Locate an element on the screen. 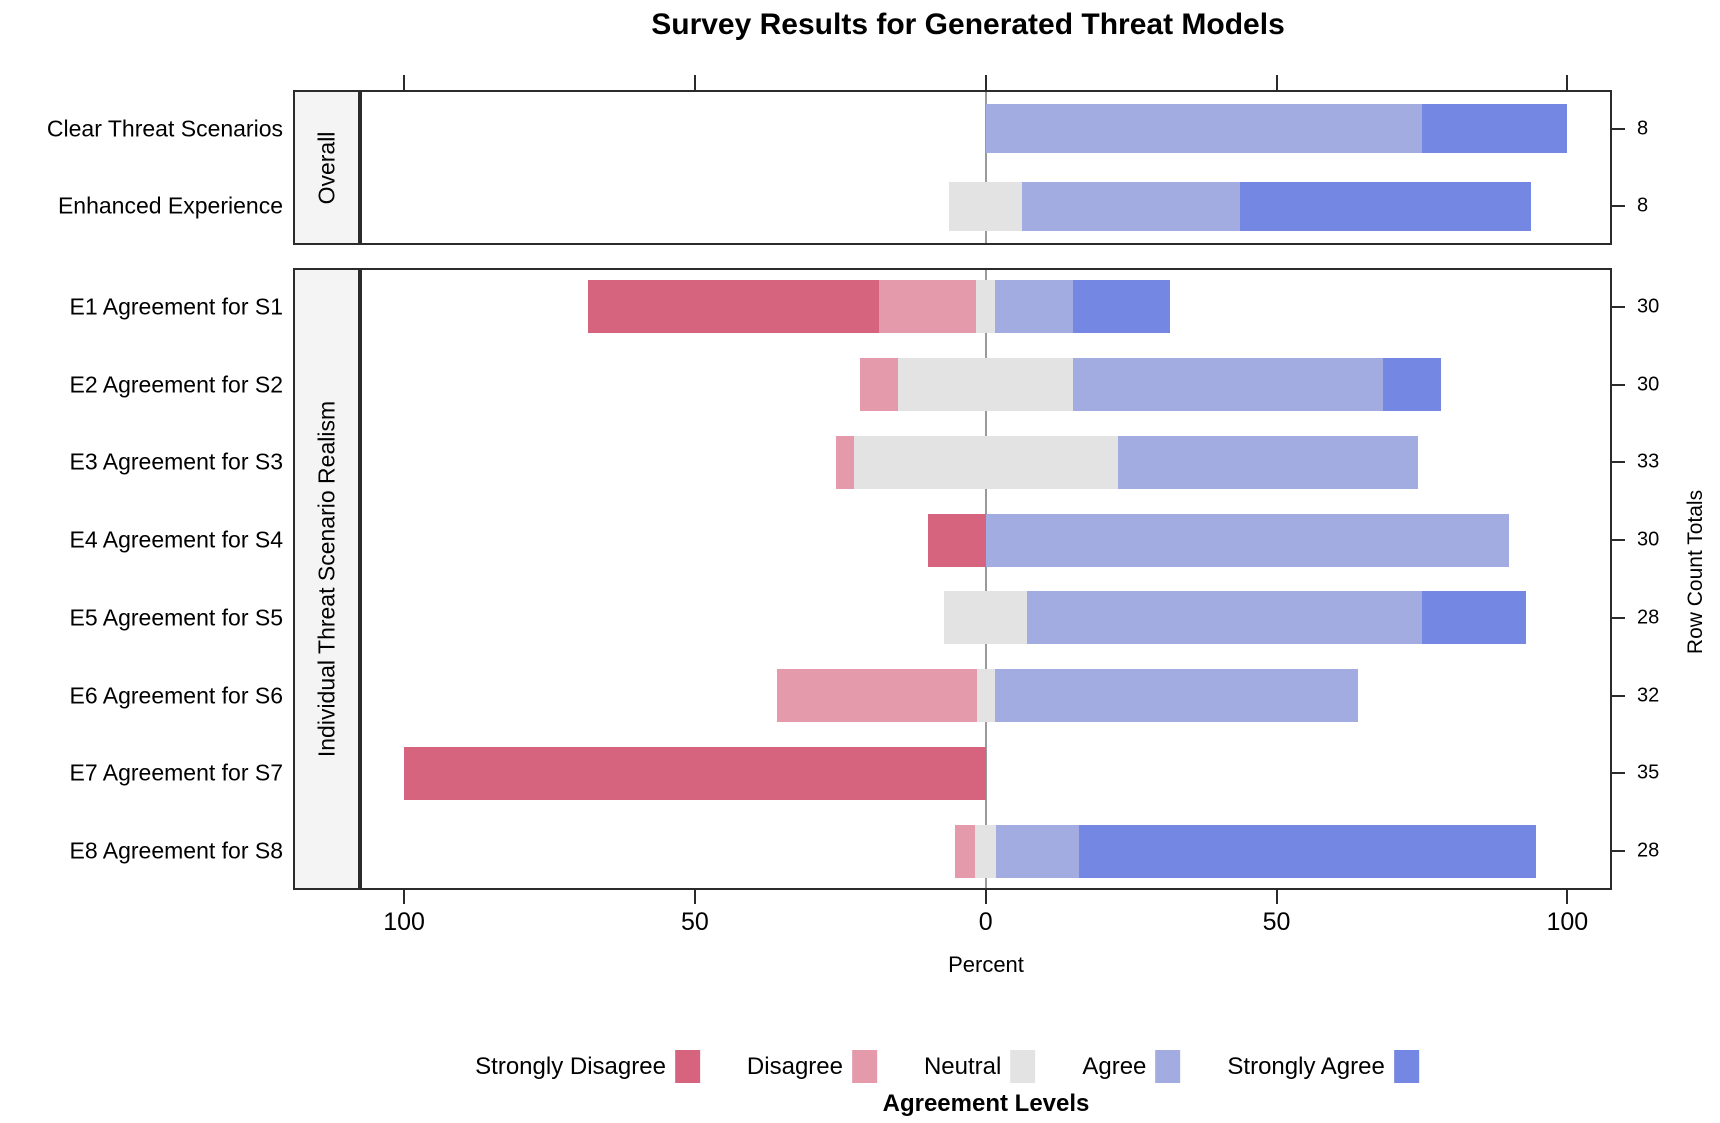  panel-strip-label: Individual Threat Scenario Realism is located at coordinates (326, 579).